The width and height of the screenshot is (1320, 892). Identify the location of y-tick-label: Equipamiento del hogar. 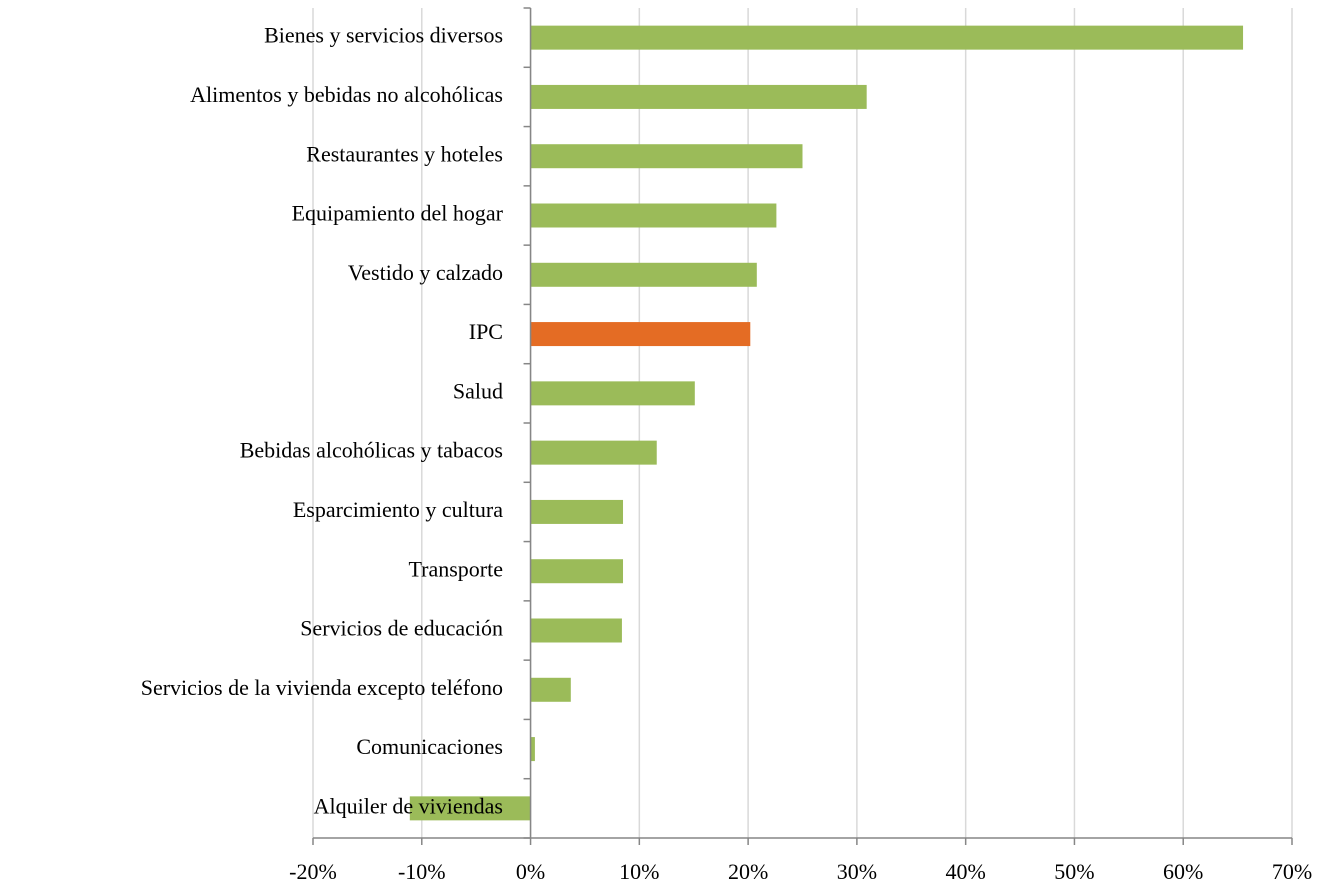
(398, 213).